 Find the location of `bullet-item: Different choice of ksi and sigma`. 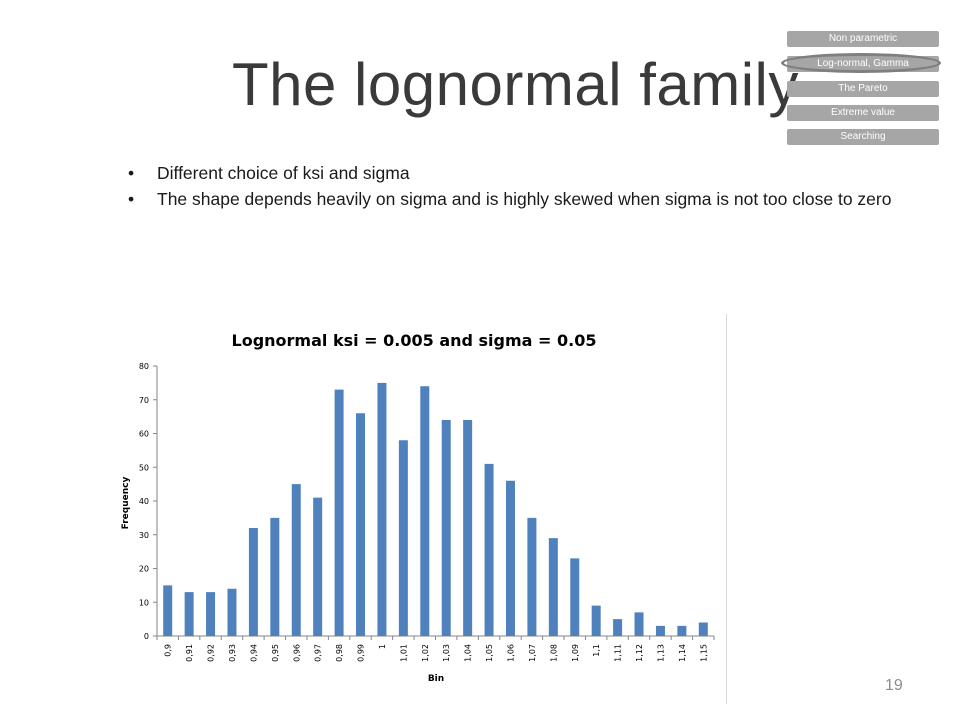

bullet-item: Different choice of ksi and sigma is located at coordinates (518, 173).